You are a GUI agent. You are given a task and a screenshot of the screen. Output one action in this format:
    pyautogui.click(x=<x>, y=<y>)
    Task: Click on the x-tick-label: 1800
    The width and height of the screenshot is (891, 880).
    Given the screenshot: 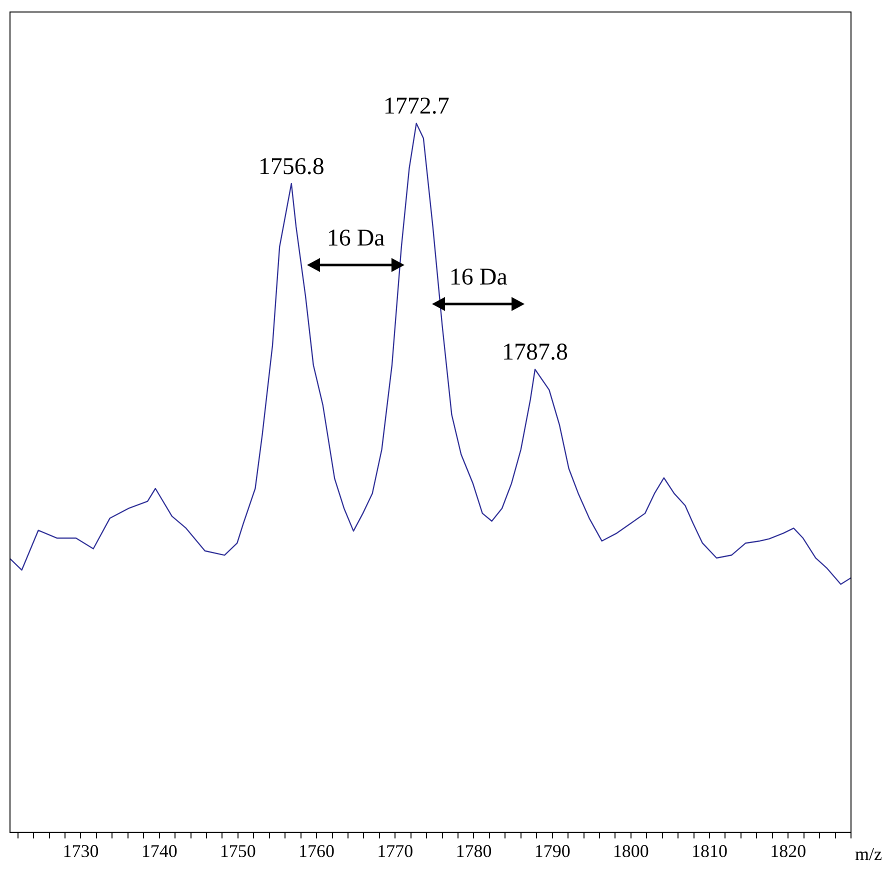 What is the action you would take?
    pyautogui.click(x=630, y=850)
    